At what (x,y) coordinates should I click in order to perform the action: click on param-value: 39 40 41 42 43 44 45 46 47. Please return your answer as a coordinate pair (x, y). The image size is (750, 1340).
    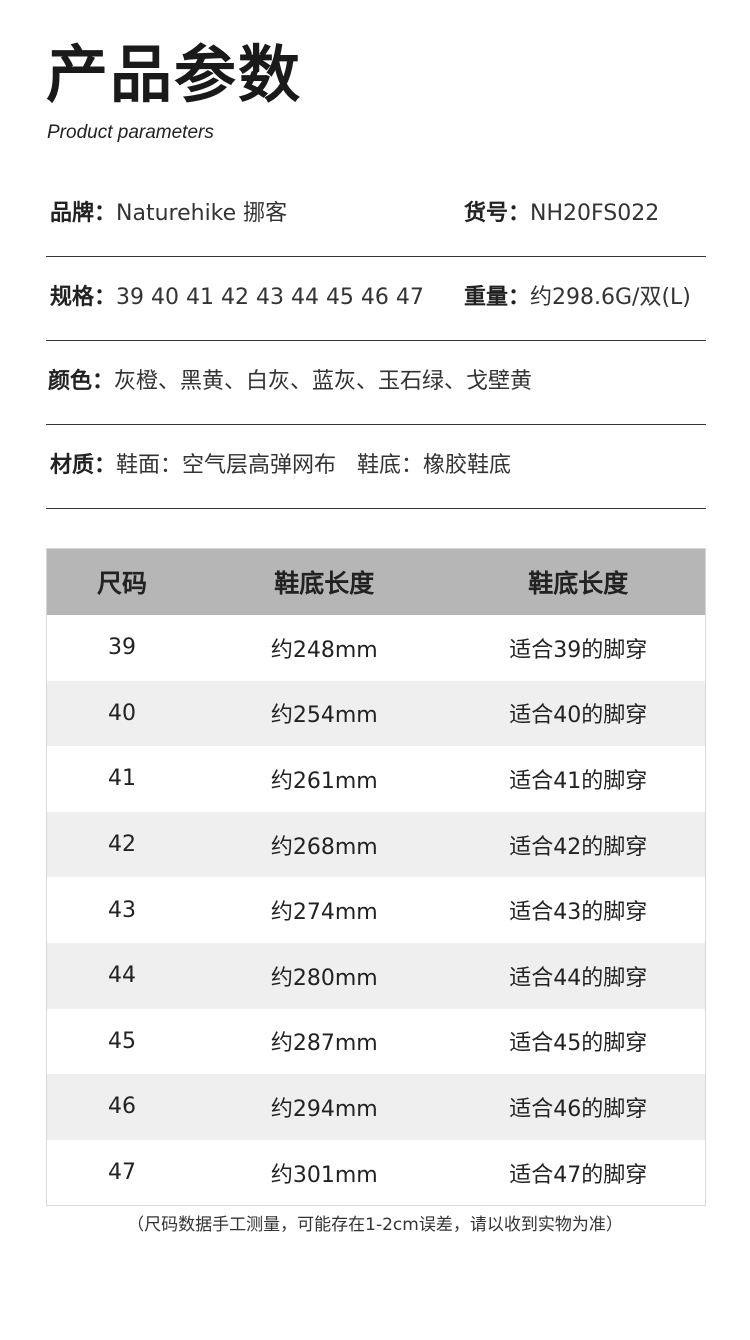
    Looking at the image, I should click on (270, 297).